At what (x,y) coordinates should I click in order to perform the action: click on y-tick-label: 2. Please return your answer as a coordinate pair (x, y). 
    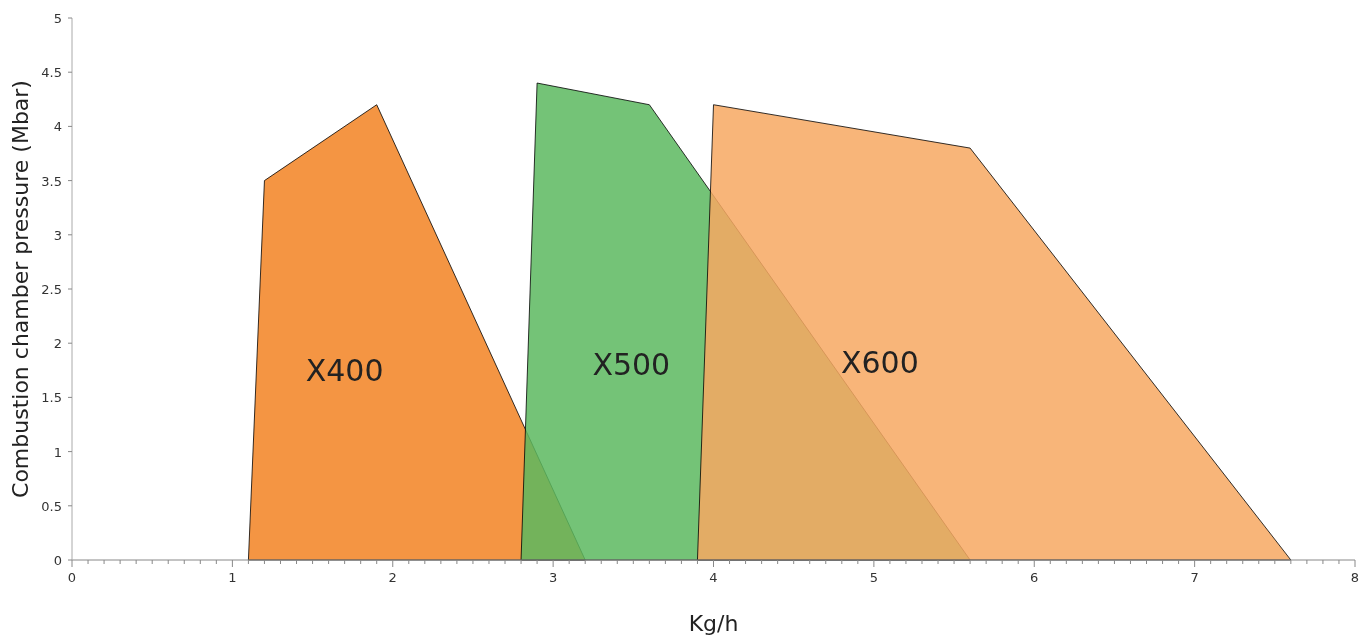
    Looking at the image, I should click on (57, 344).